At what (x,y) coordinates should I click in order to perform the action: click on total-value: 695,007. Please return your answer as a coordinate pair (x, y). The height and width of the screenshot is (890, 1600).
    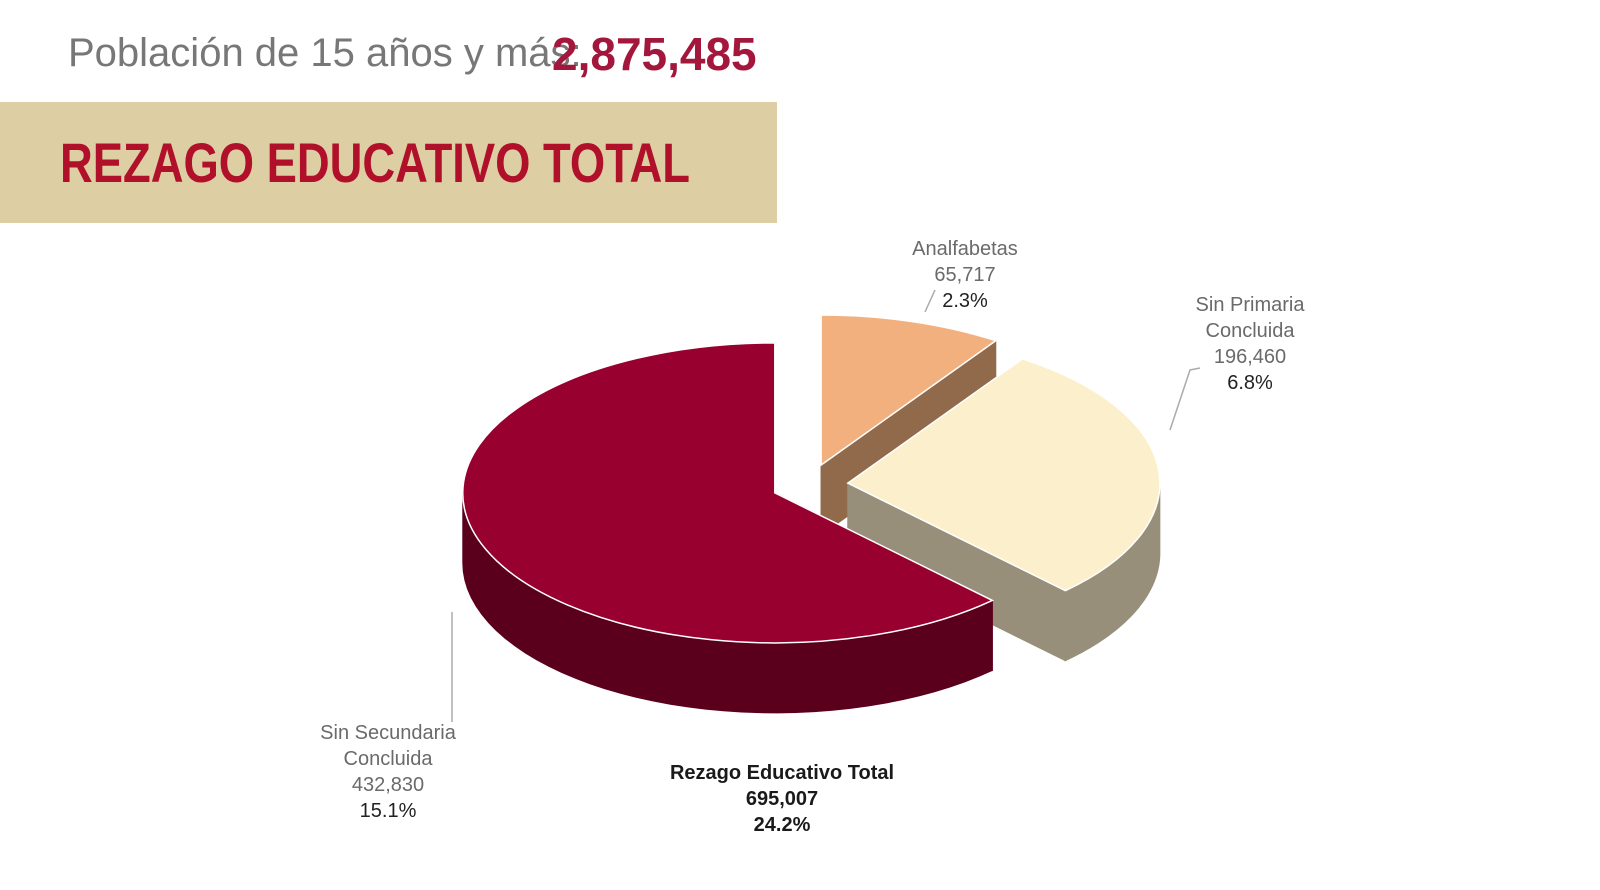
    Looking at the image, I should click on (782, 799).